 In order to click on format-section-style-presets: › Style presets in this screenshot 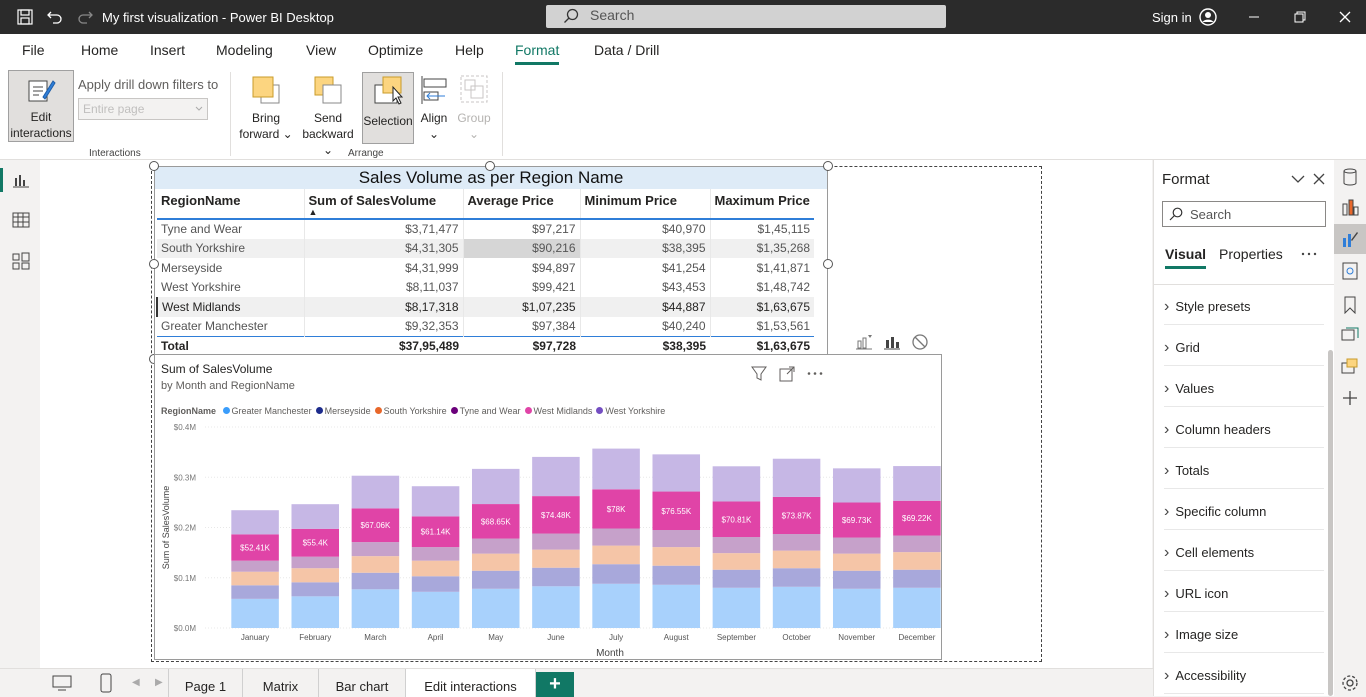, I will do `click(1244, 304)`.